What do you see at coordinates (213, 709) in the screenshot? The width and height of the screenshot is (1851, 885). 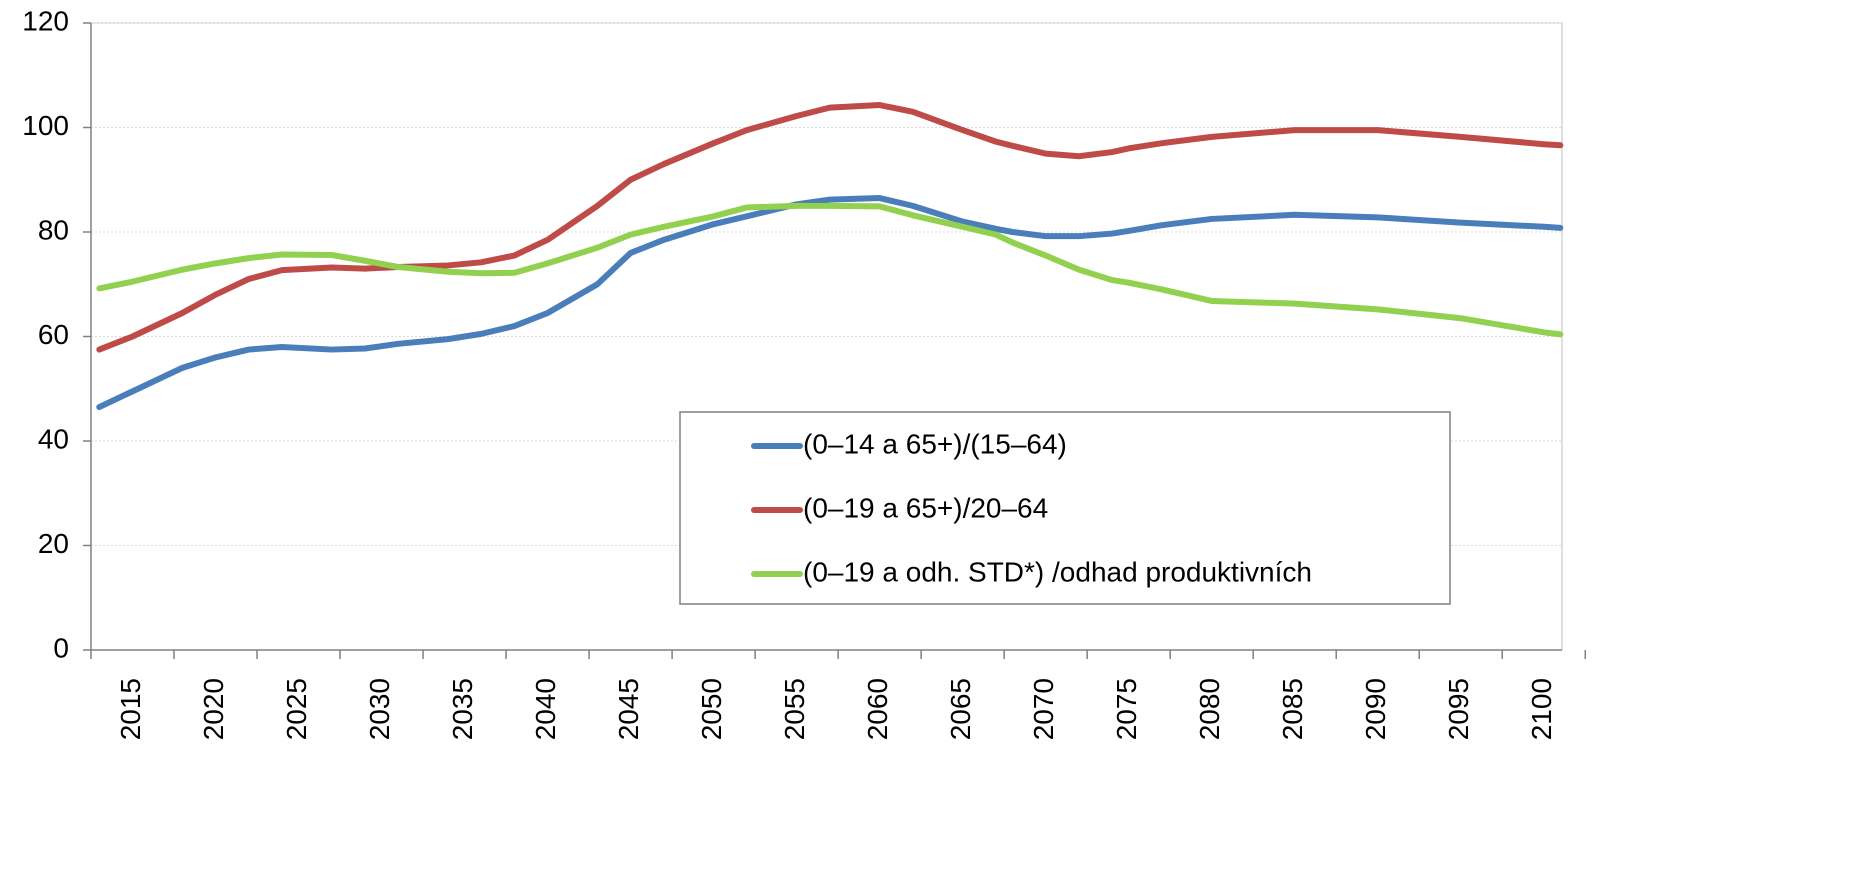 I see `x-tick-label: 2020` at bounding box center [213, 709].